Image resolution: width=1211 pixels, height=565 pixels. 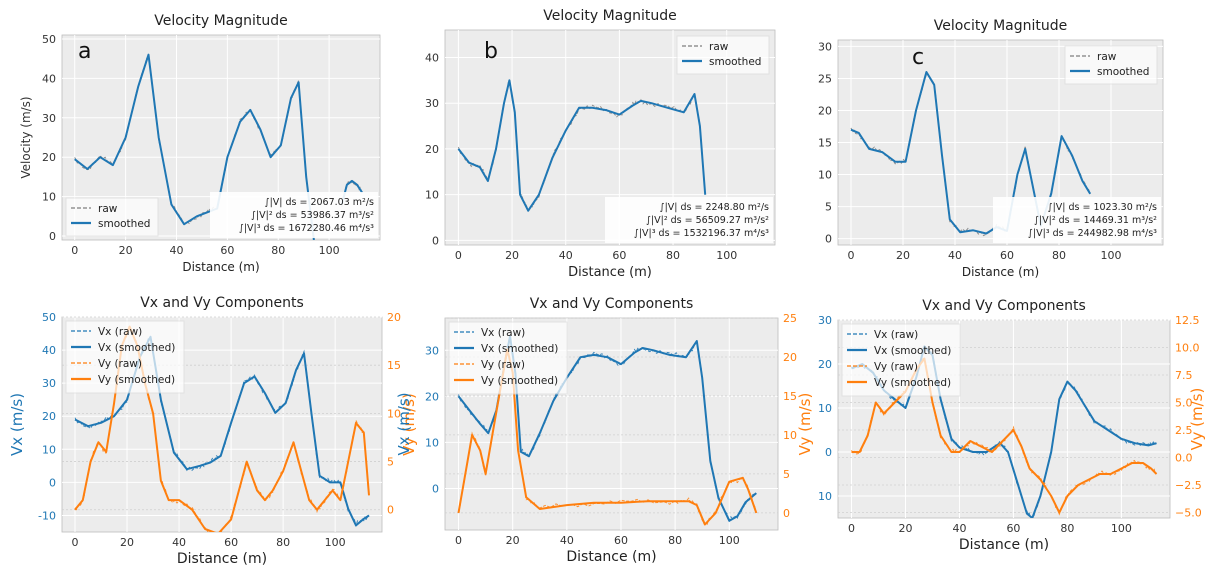 What do you see at coordinates (828, 207) in the screenshot?
I see `y-tick-label: 5` at bounding box center [828, 207].